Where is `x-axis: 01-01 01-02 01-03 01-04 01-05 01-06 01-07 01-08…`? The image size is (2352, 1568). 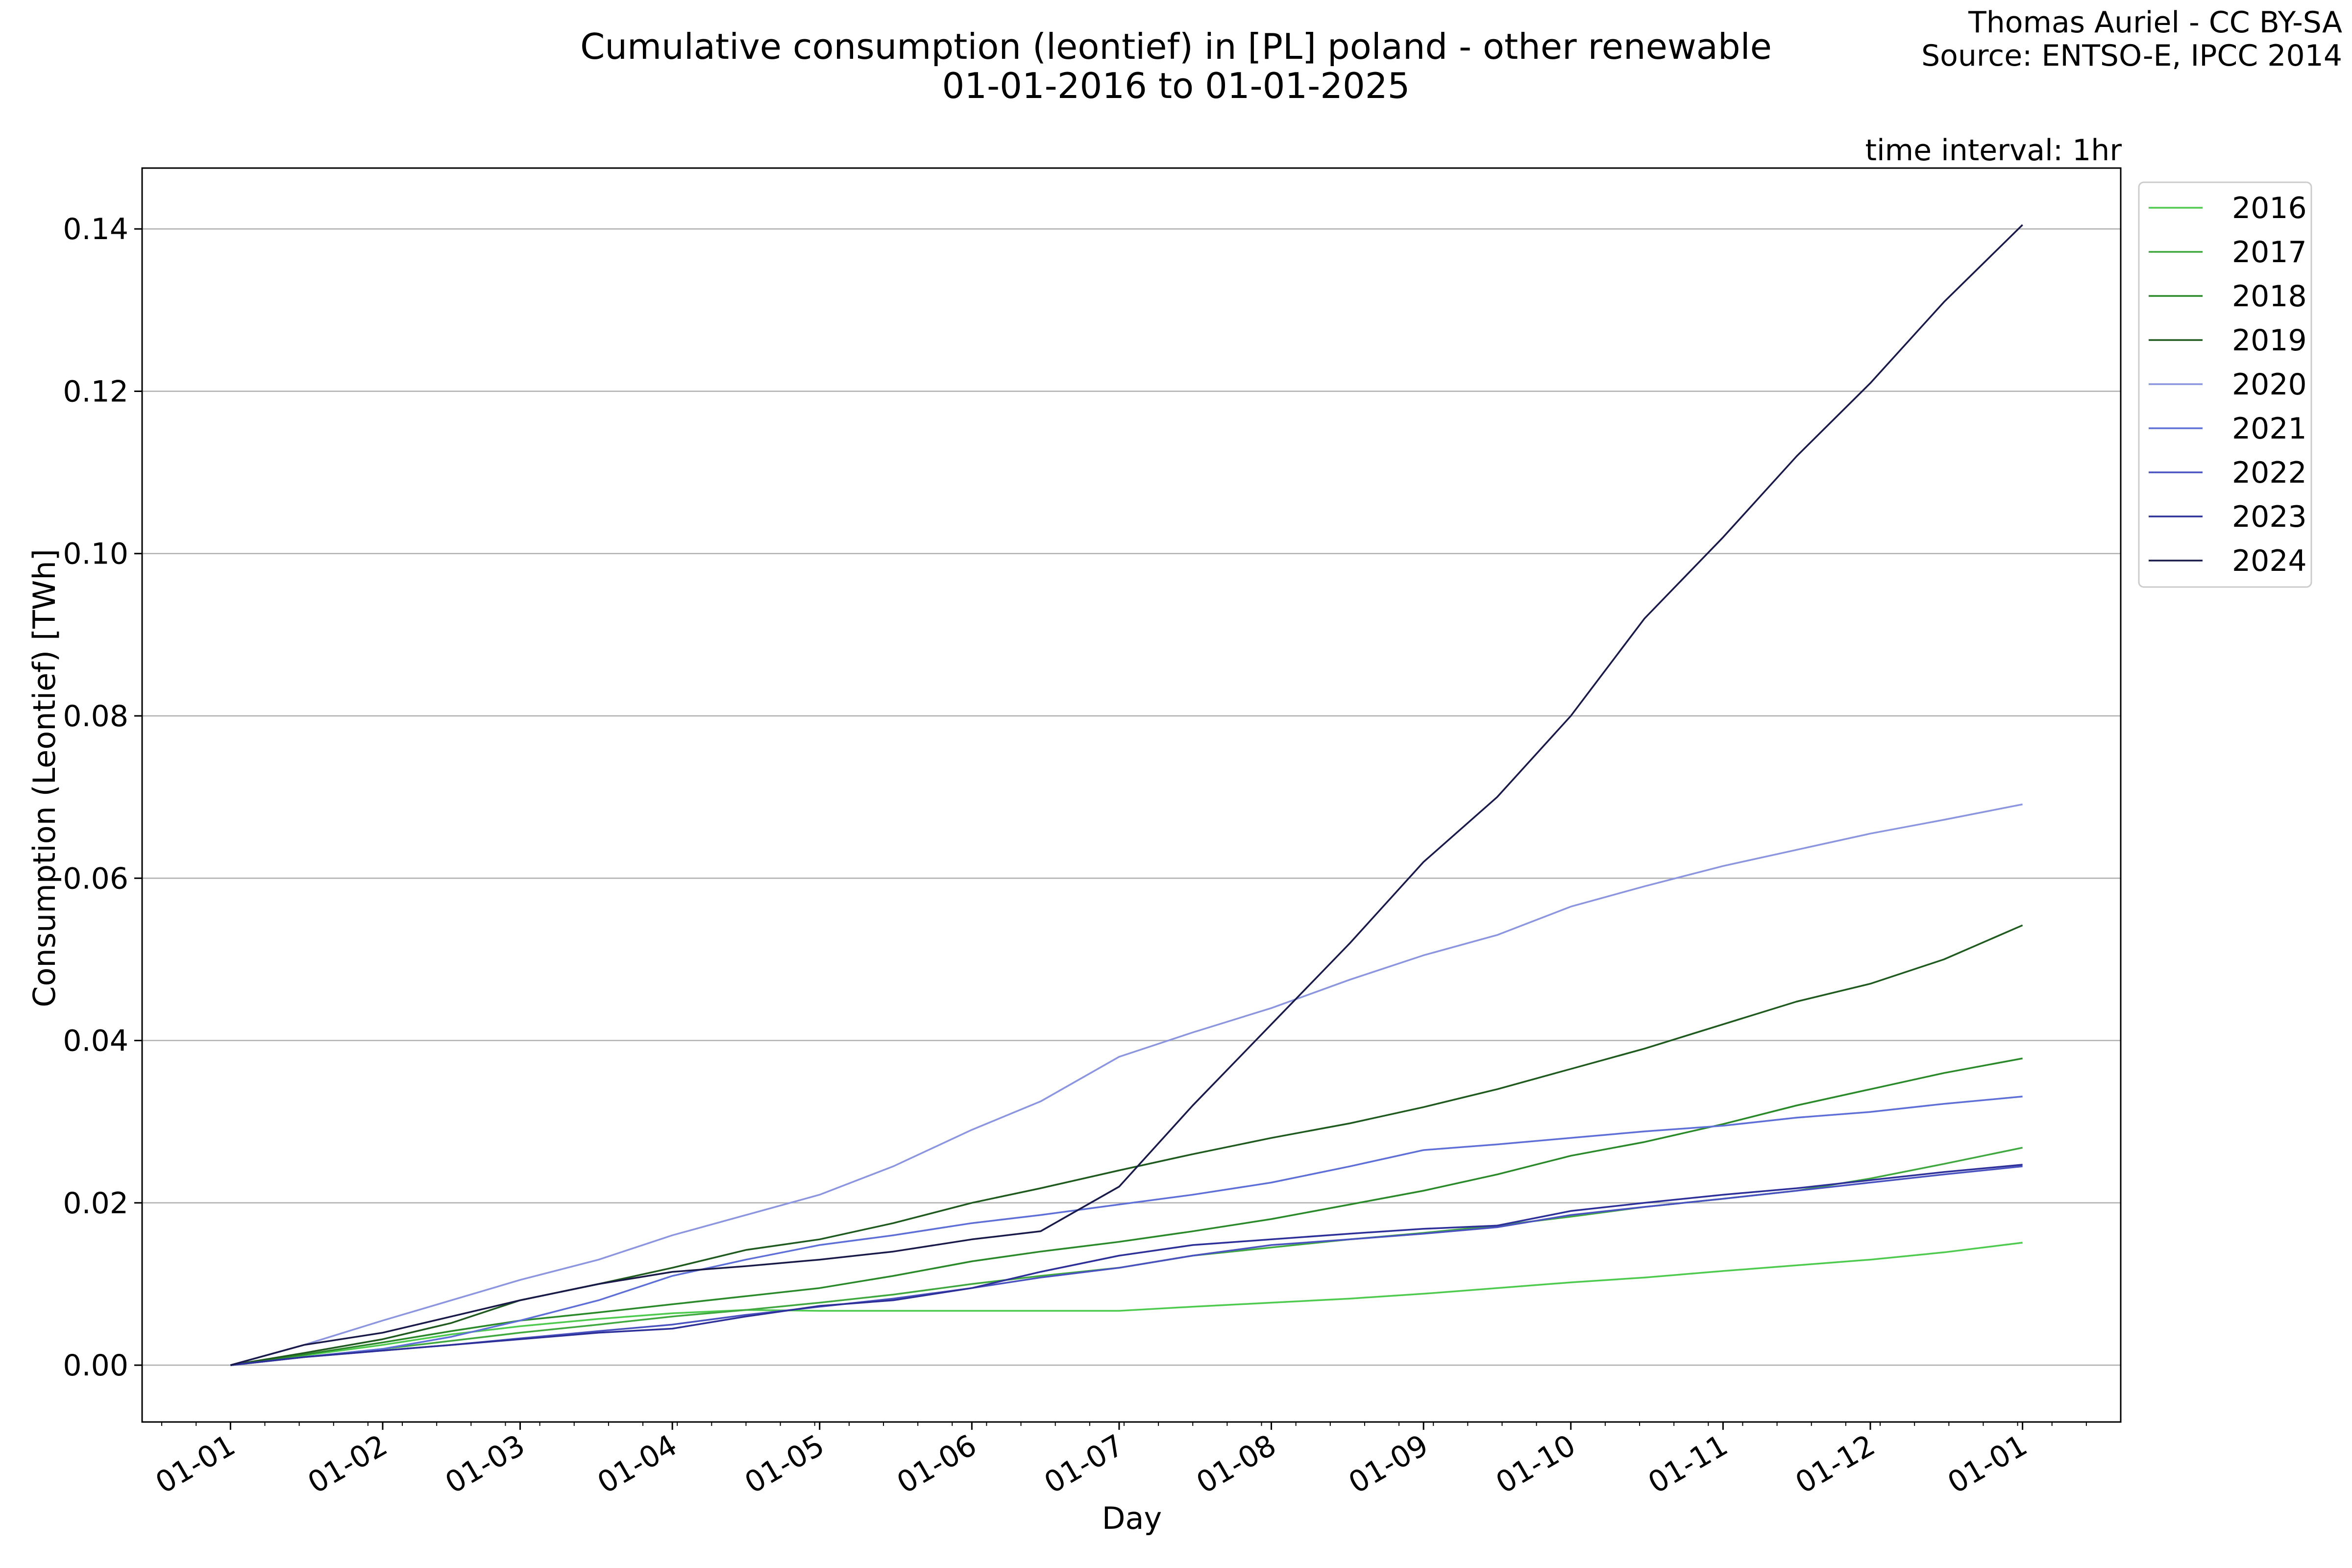
x-axis: 01-01 01-02 01-03 01-04 01-05 01-06 01-07 01-08… is located at coordinates (1118, 1461).